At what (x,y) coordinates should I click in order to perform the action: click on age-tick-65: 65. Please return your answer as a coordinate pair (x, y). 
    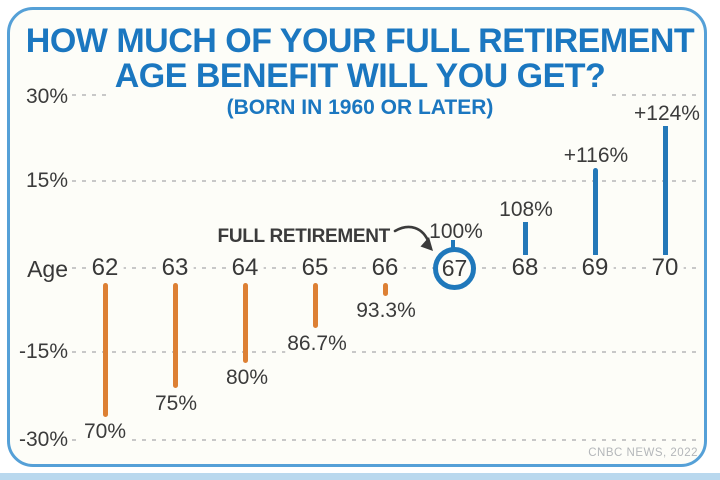
    Looking at the image, I should click on (315, 268).